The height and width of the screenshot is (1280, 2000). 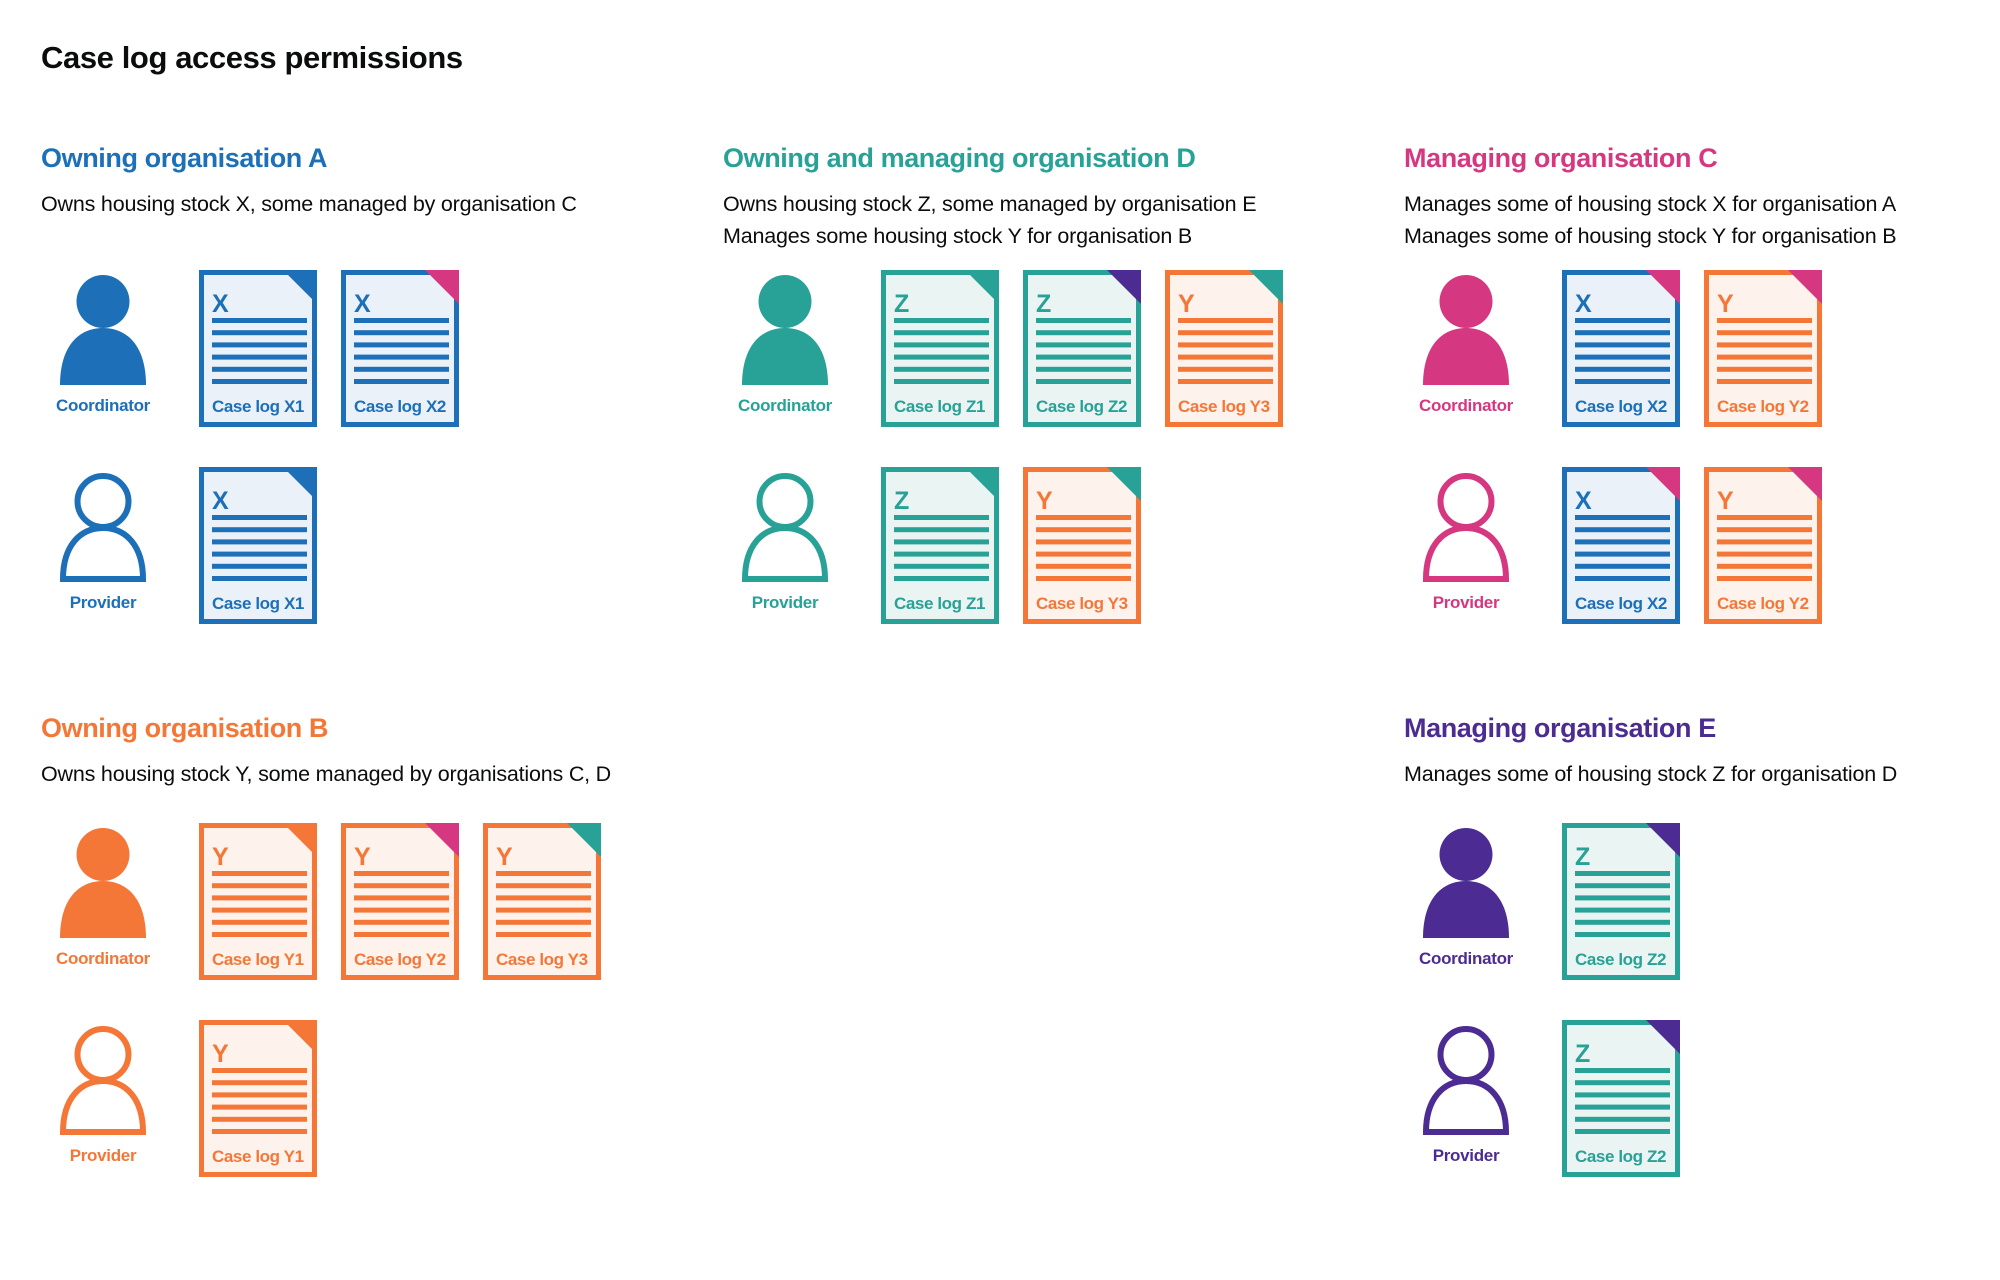 What do you see at coordinates (252, 57) in the screenshot?
I see `page-title: Case log access permissions` at bounding box center [252, 57].